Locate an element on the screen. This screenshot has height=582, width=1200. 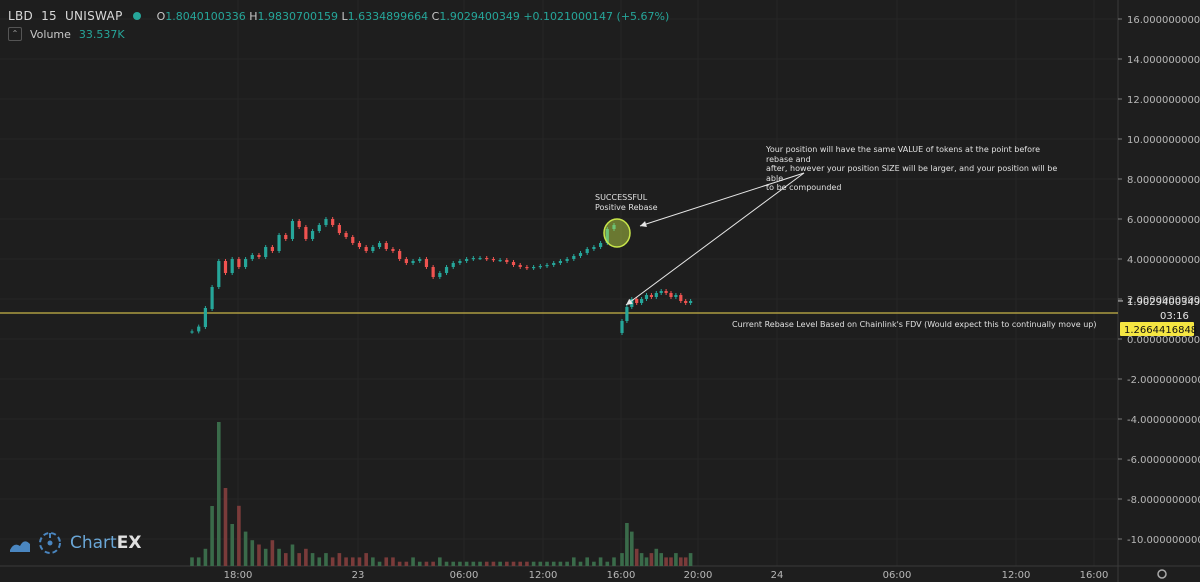
arrow-to-new-position is located at coordinates (715, 239).